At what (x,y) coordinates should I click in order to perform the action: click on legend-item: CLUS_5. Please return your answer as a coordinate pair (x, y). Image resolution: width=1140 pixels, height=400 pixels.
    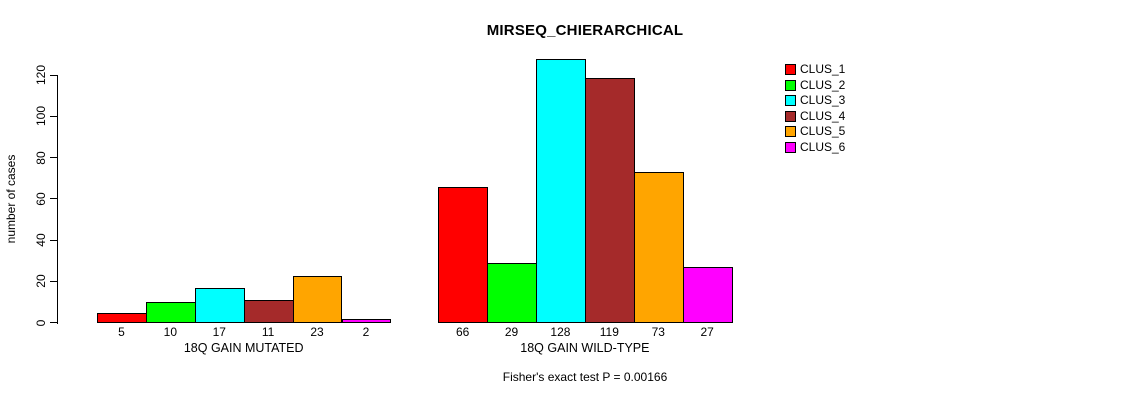
    Looking at the image, I should click on (815, 131).